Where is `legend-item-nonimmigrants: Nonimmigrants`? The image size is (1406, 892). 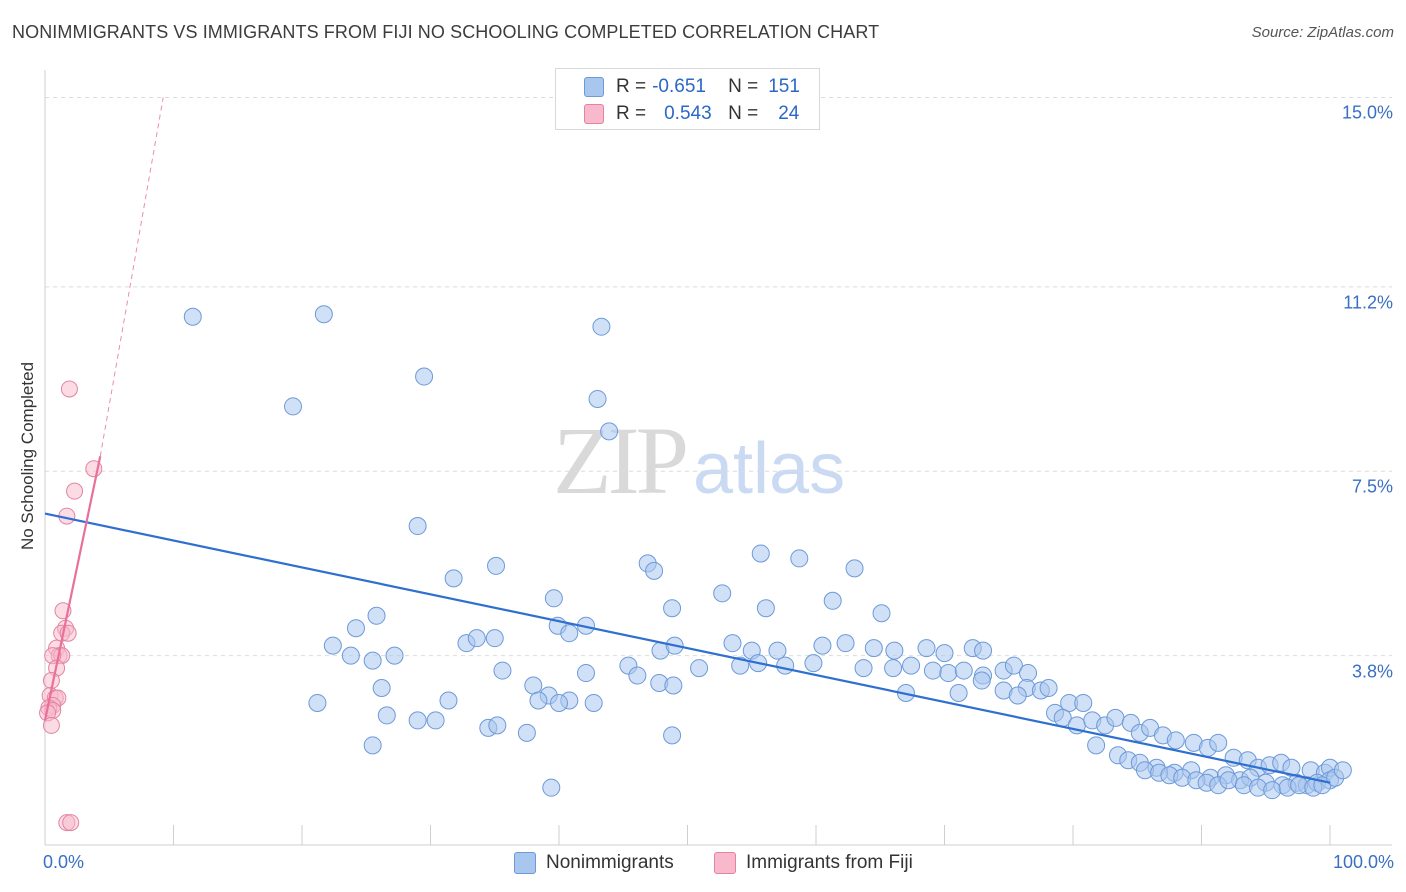
legend-item-nonimmigrants: Nonimmigrants is located at coordinates (594, 863).